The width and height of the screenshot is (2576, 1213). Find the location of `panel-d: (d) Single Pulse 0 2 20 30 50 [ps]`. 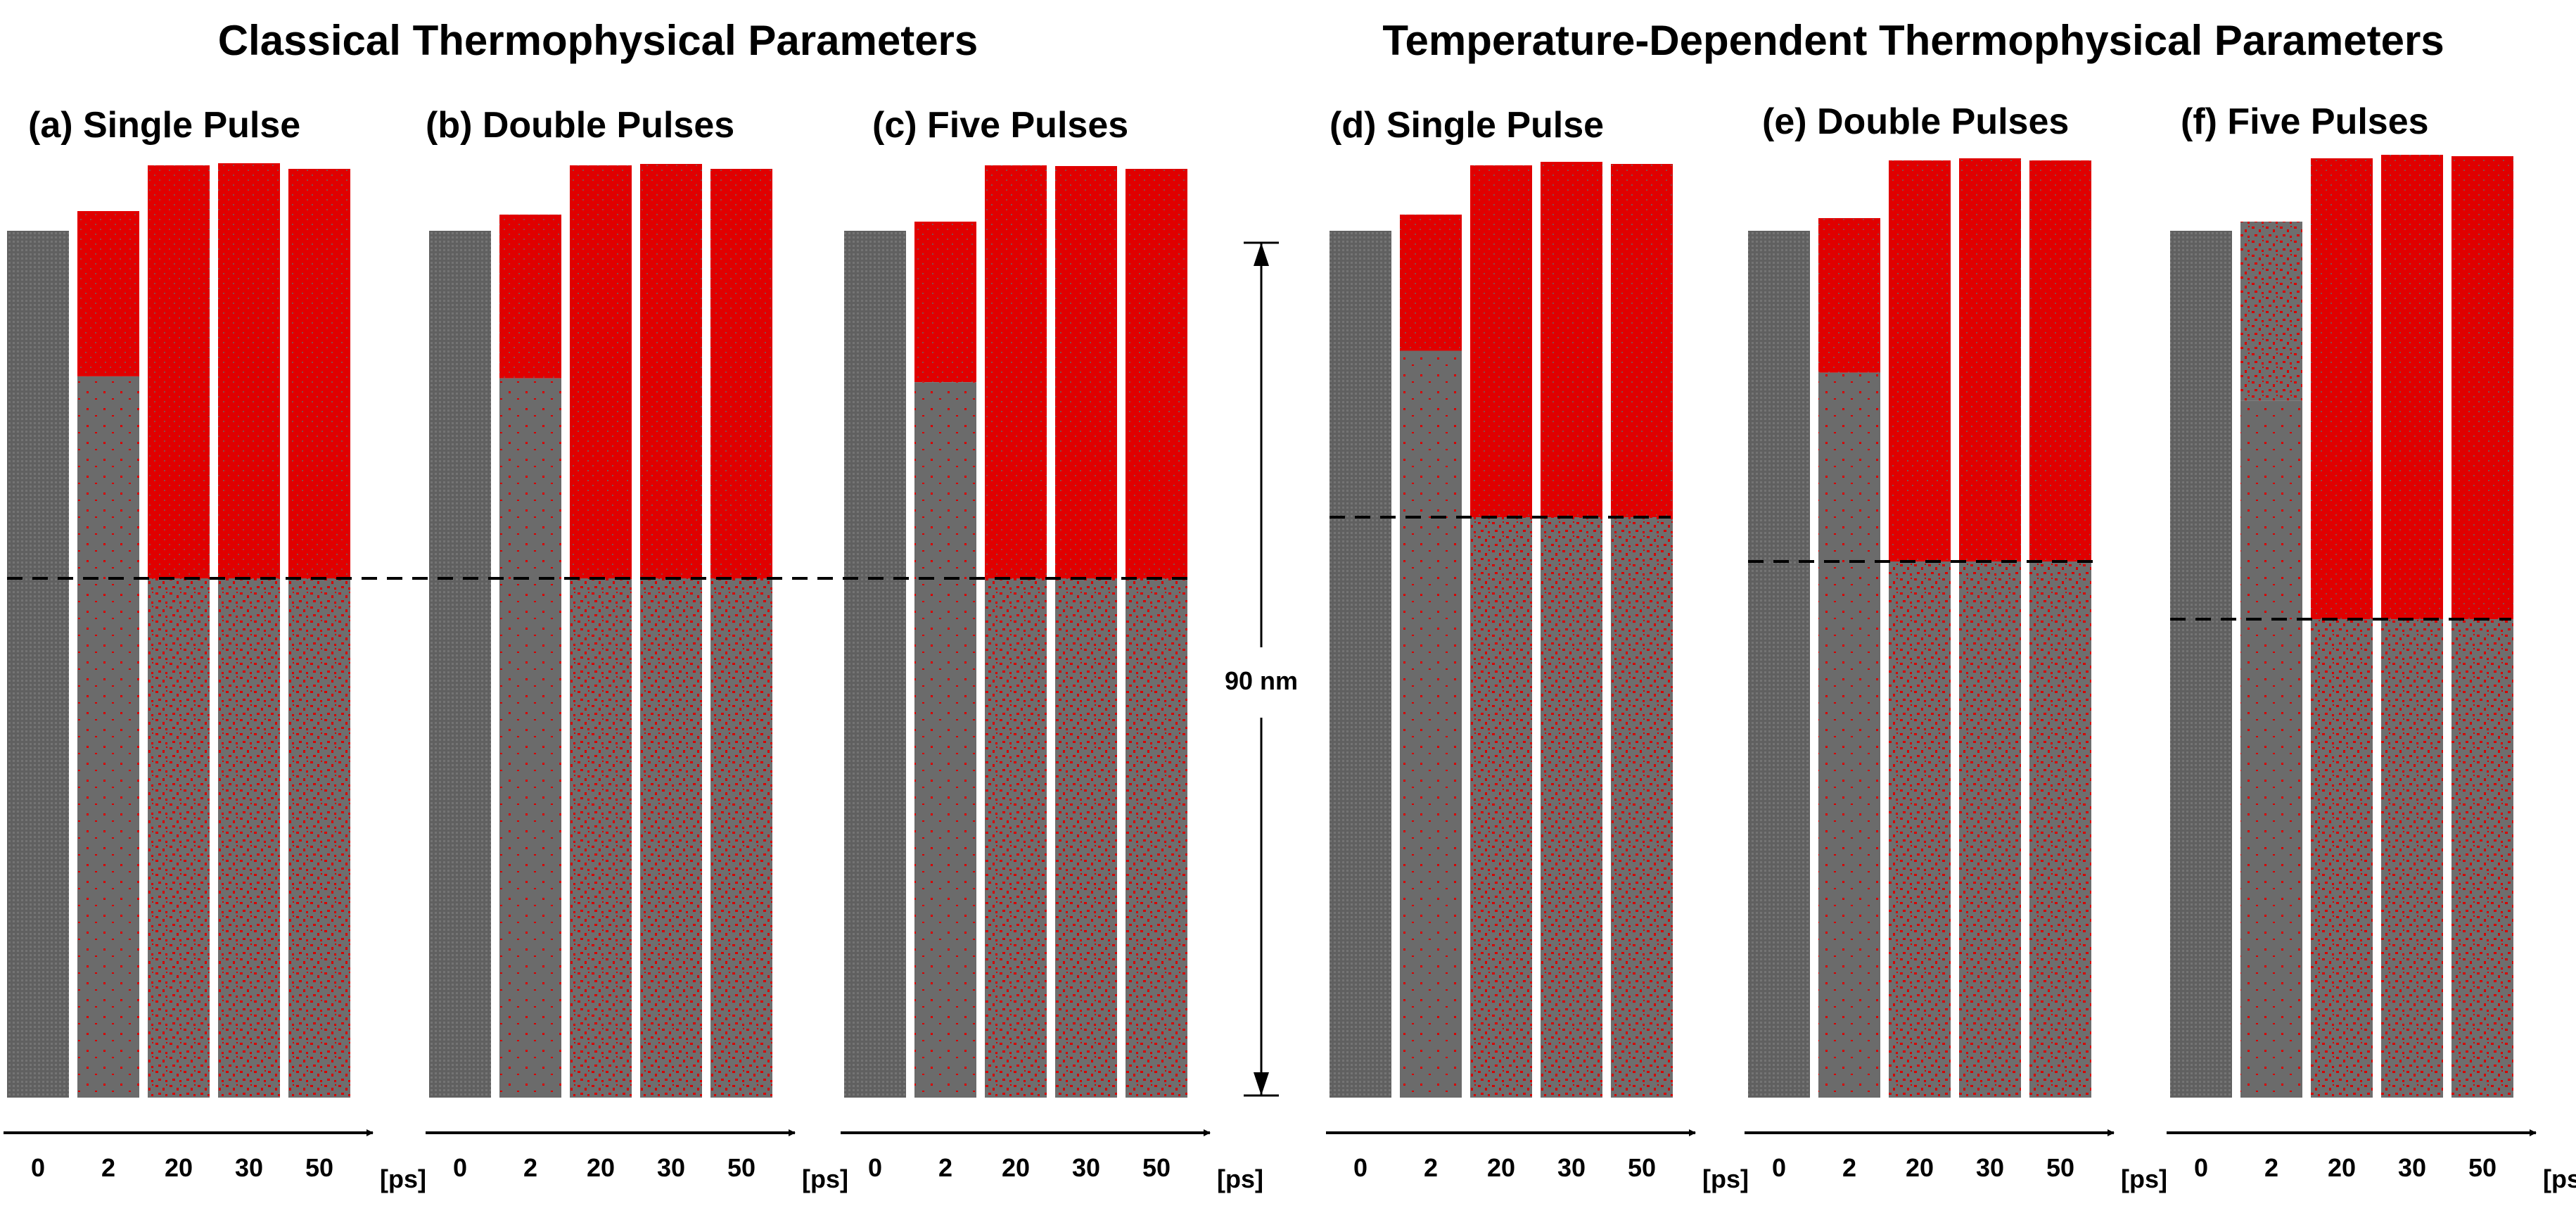

panel-d: (d) Single Pulse 0 2 20 30 50 [ps] is located at coordinates (1537, 649).